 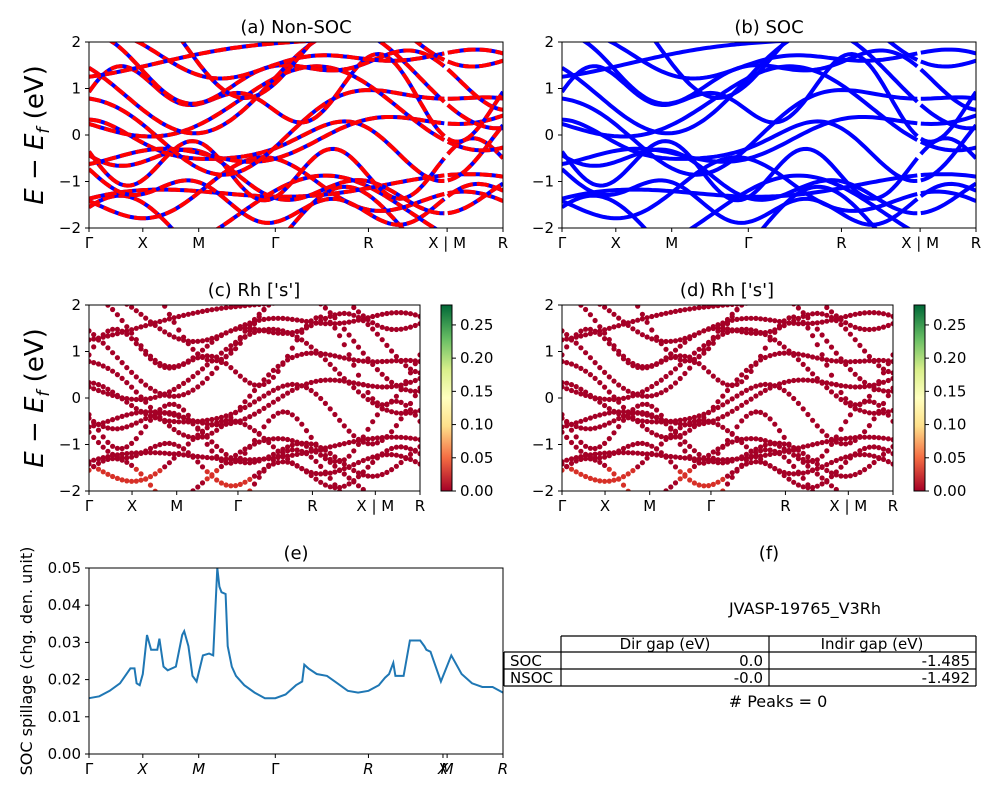 I want to click on spillage-xtick-label: Γ, so click(x=275, y=769).